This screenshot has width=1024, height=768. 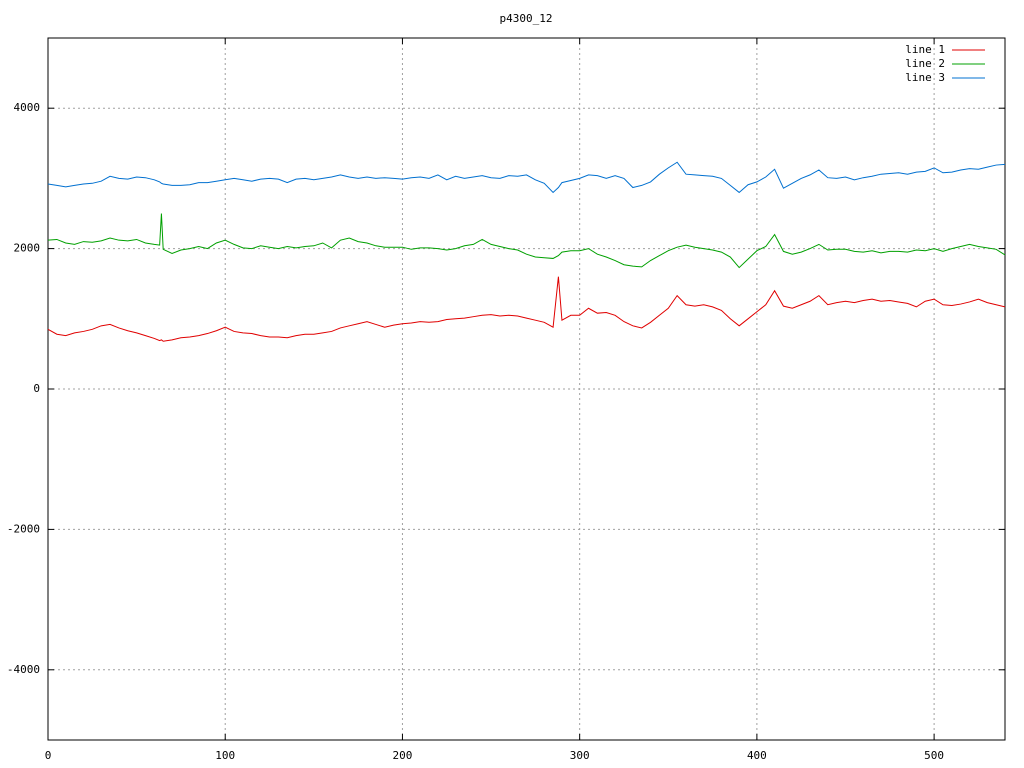 I want to click on y-tick-label: -2000, so click(x=23, y=528).